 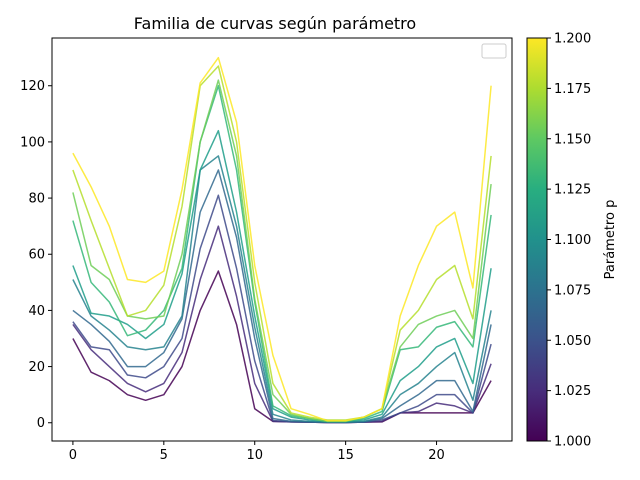 I want to click on x-tick-label: 5, so click(x=164, y=455).